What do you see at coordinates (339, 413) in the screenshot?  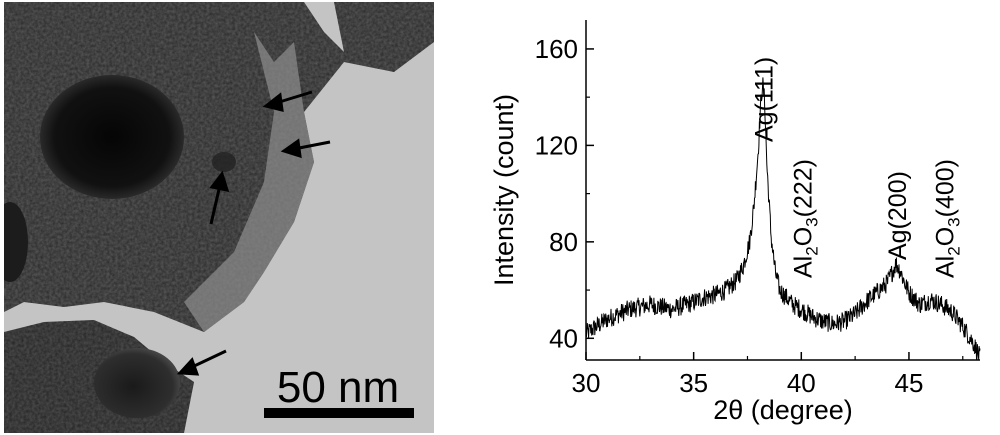 I see `scale-bar` at bounding box center [339, 413].